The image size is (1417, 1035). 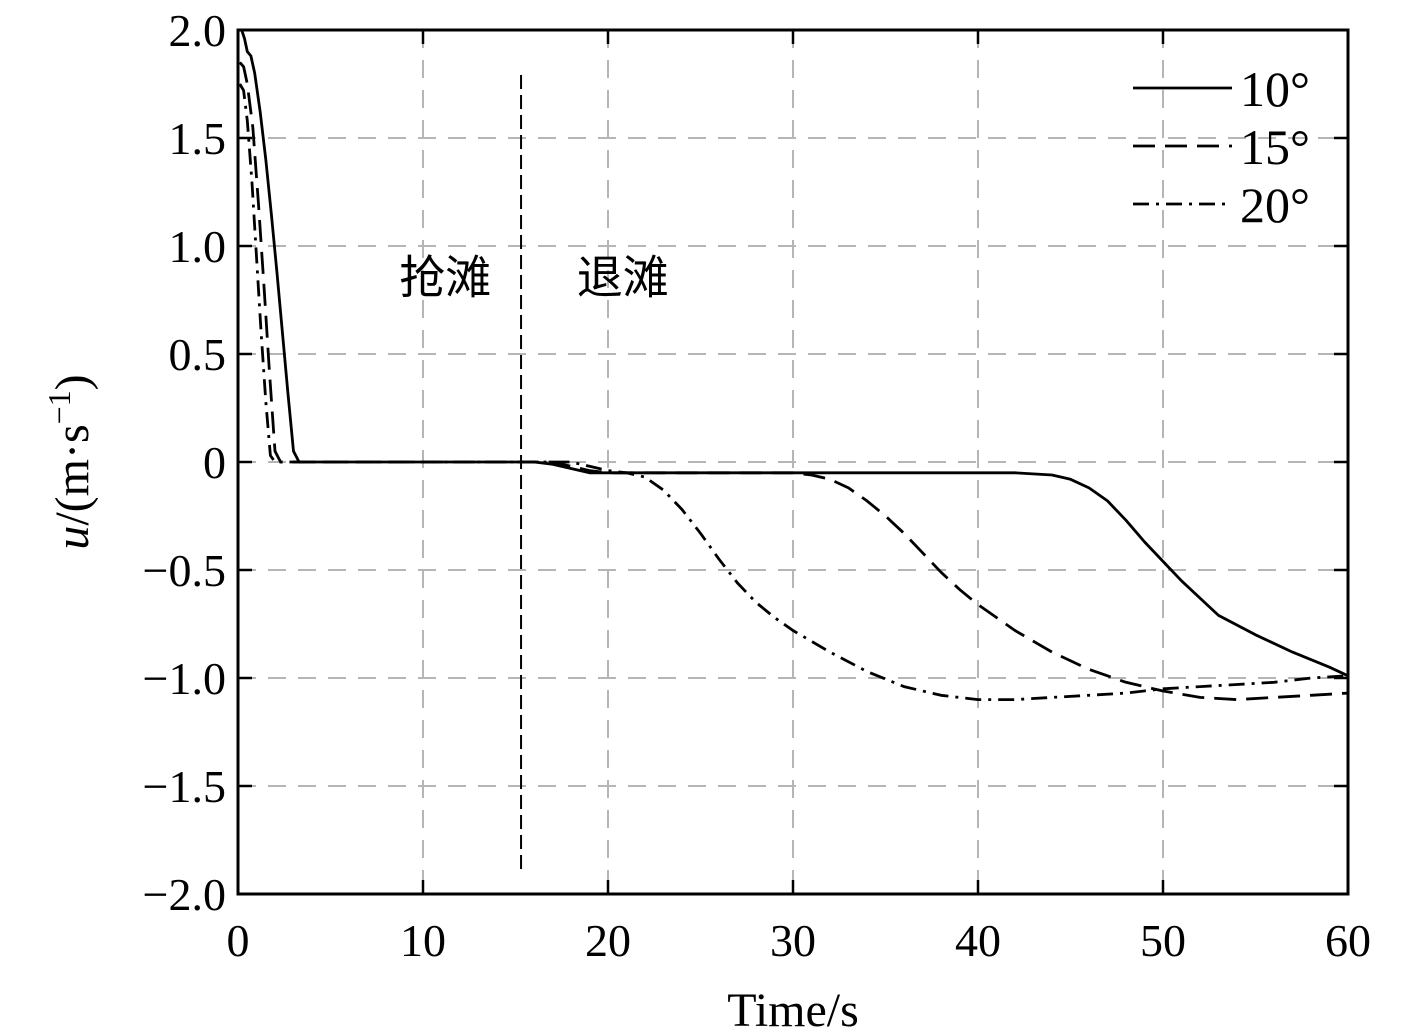 I want to click on x-tick-label: 30, so click(x=793, y=940).